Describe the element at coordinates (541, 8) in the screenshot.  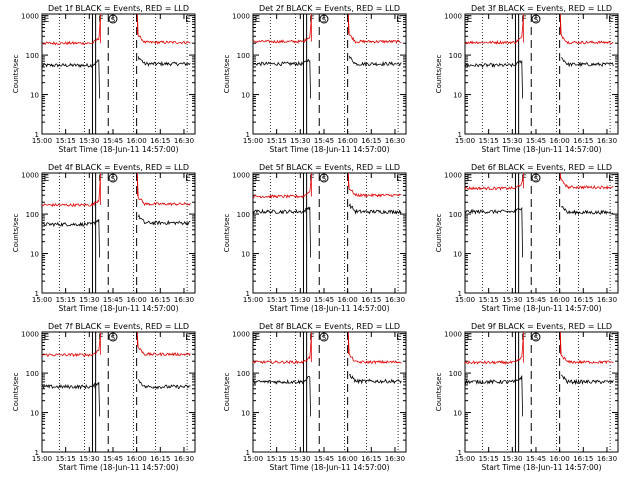
I see `panel-title: Det 3f BLACK = Events, RED = LLD` at that location.